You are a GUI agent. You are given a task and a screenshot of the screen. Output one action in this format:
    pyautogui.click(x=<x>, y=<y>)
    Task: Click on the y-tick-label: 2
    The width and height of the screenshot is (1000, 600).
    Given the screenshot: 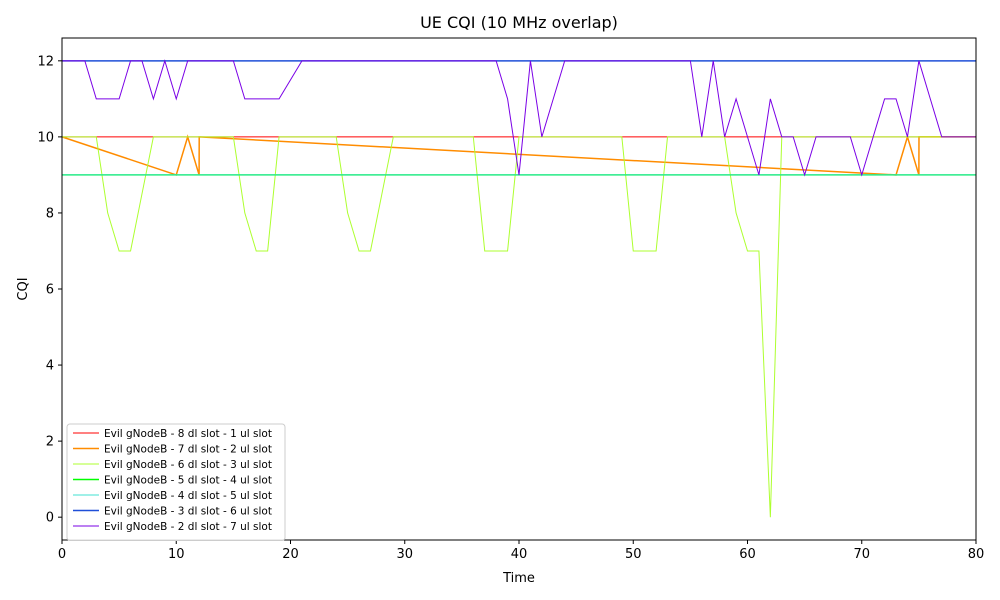 What is the action you would take?
    pyautogui.click(x=50, y=442)
    